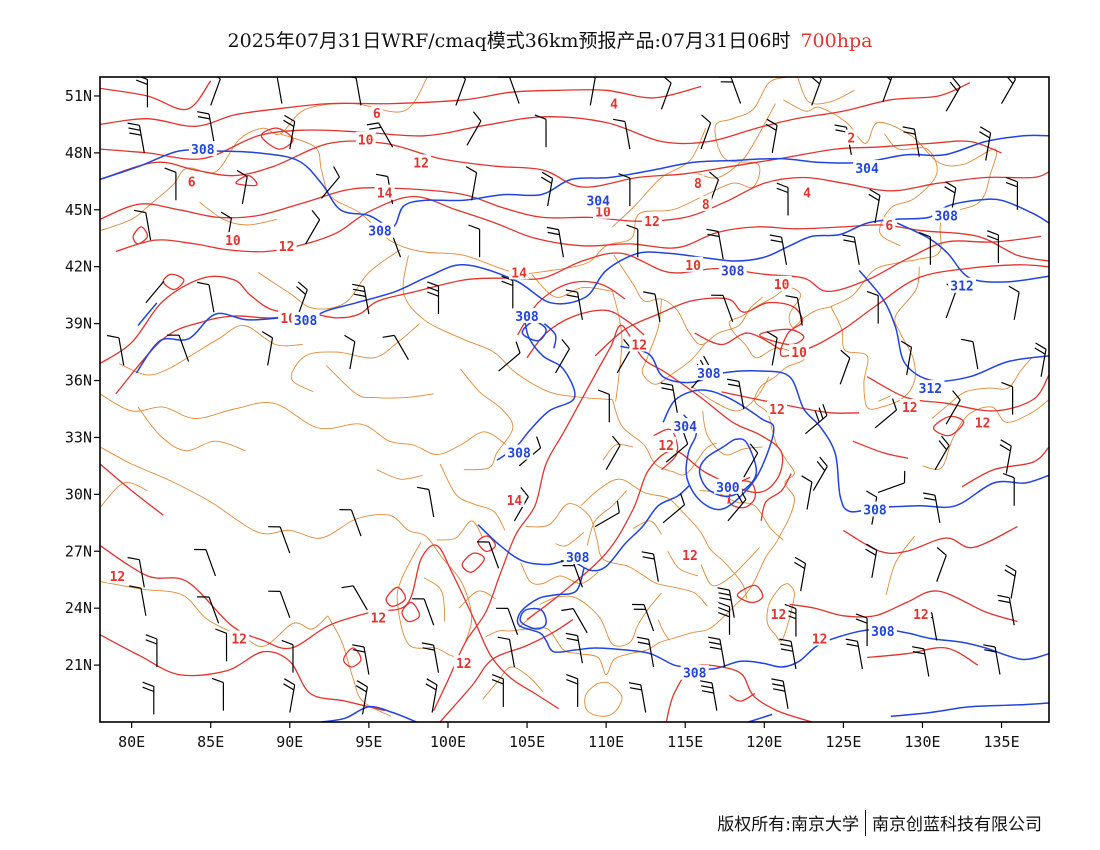 This screenshot has width=1100, height=850. I want to click on lat-tick-label: 51N, so click(78, 96).